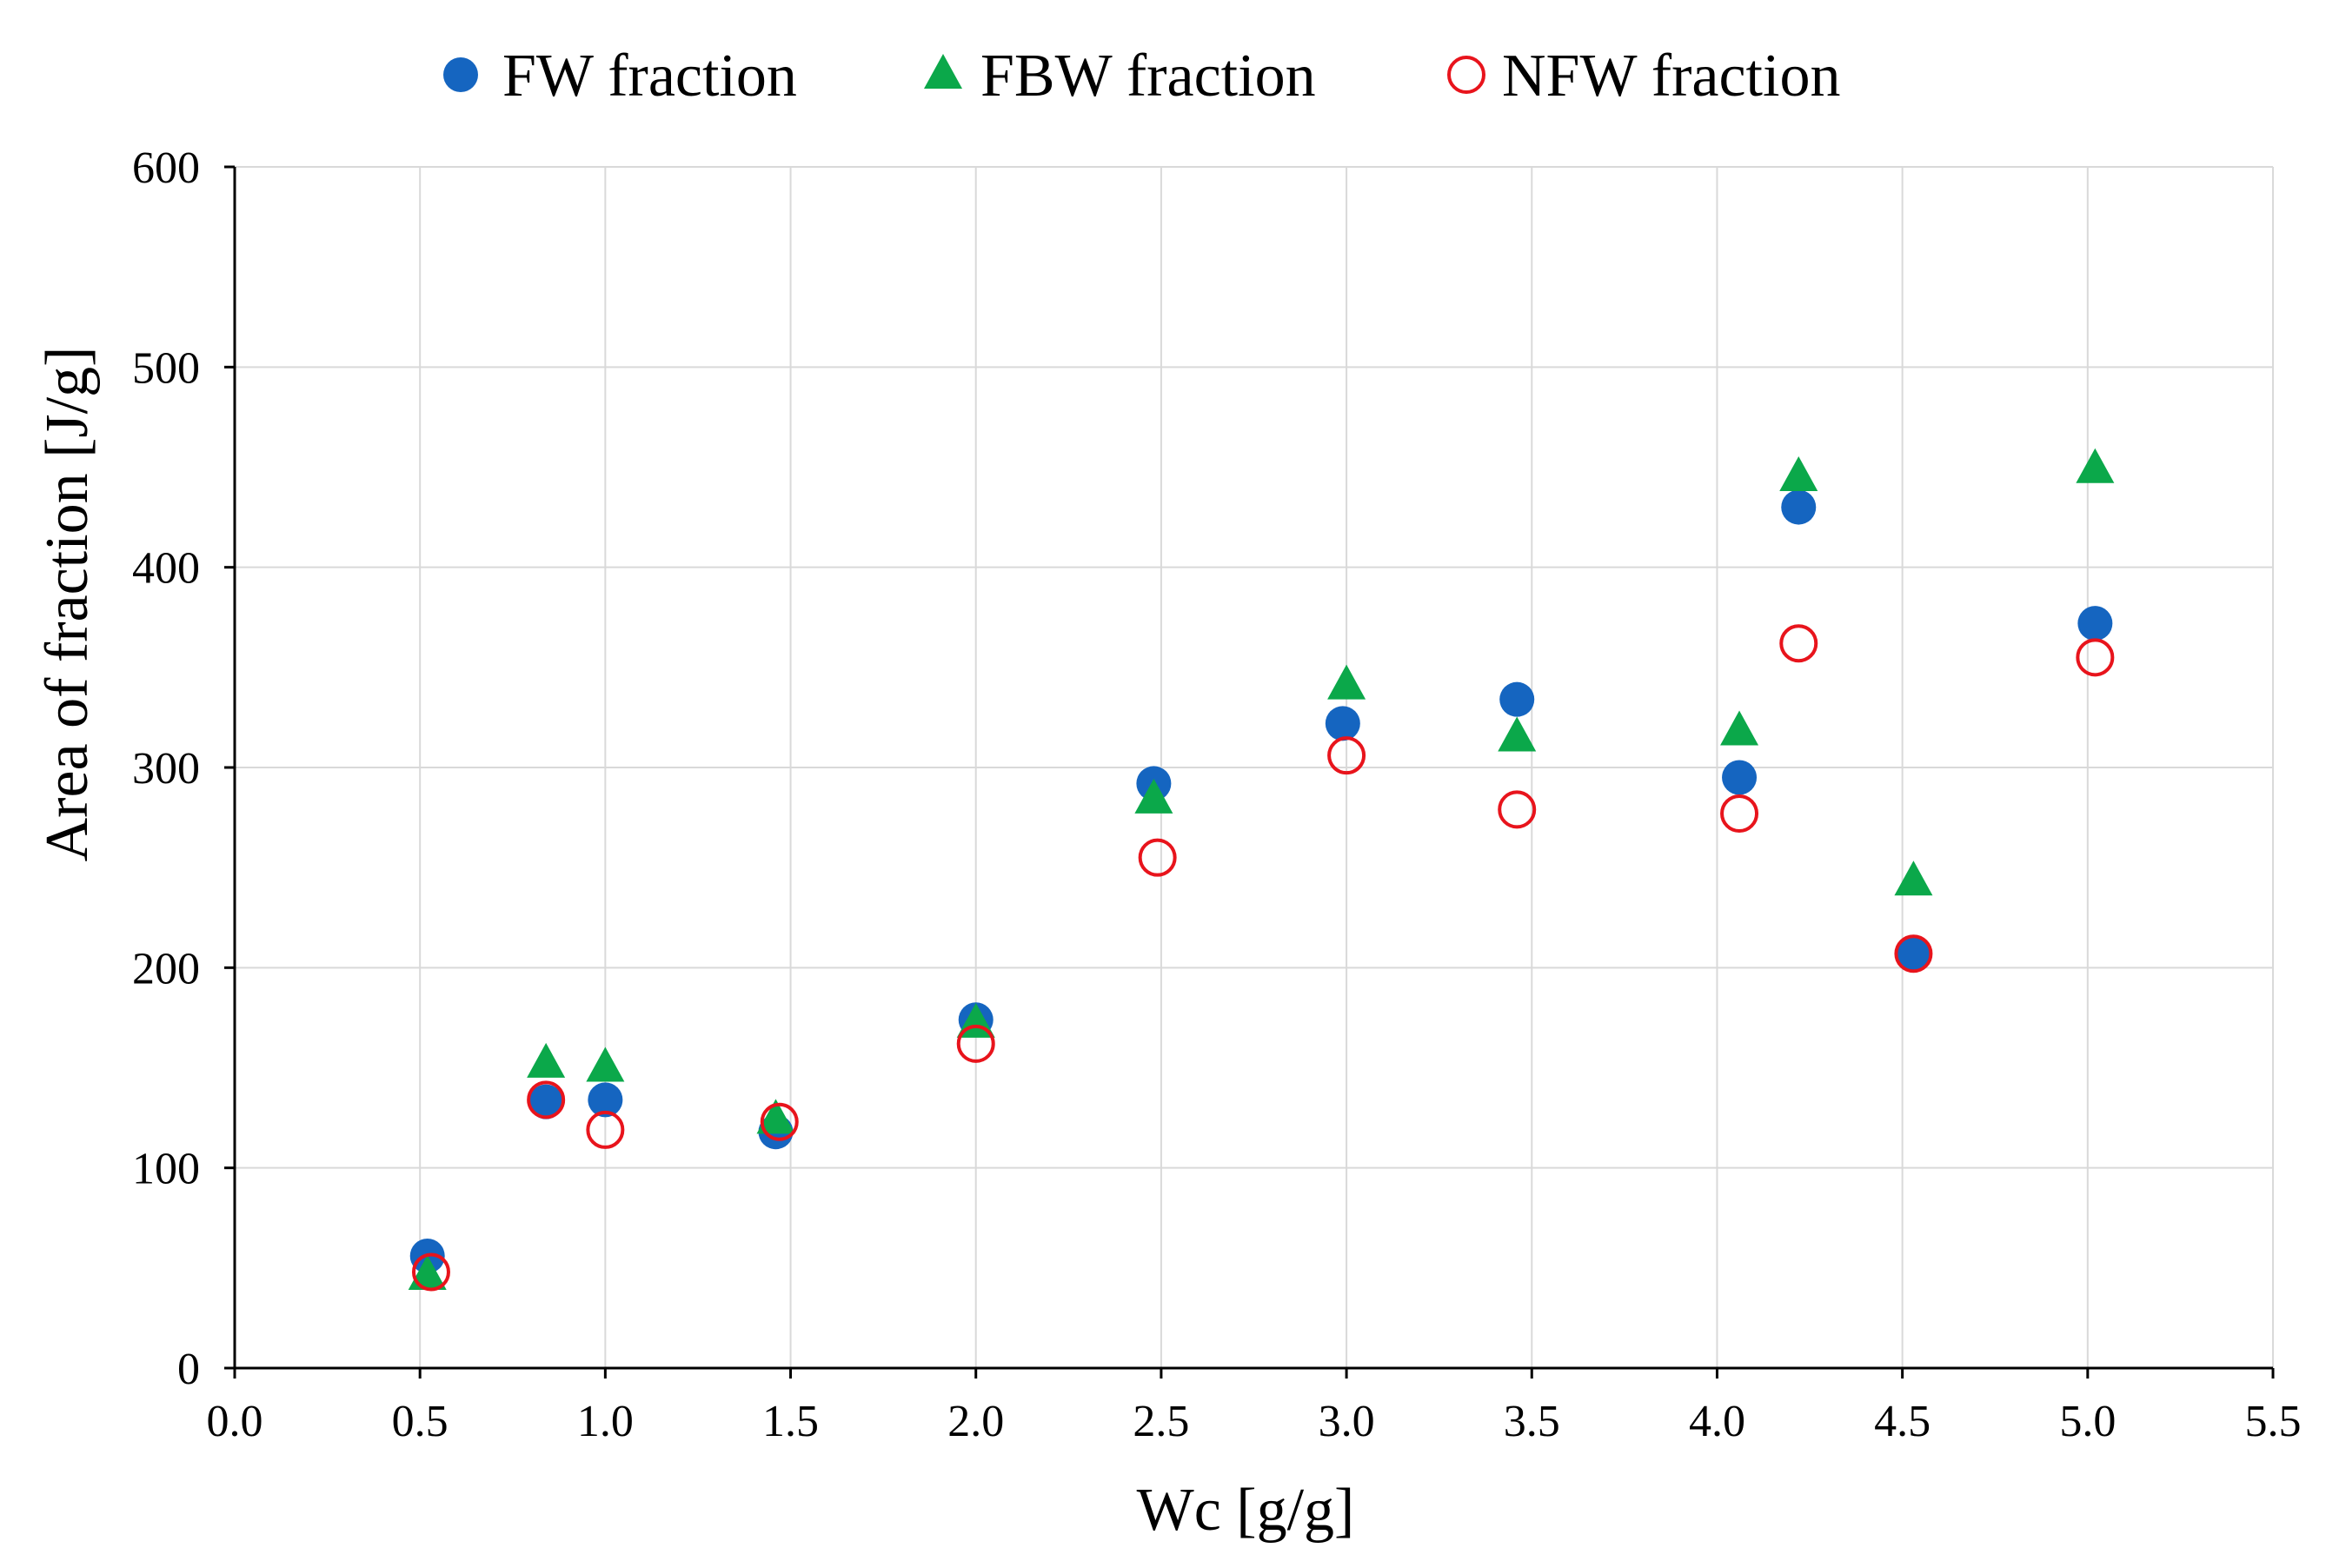  I want to click on x-tick-label: 1.5, so click(791, 1421).